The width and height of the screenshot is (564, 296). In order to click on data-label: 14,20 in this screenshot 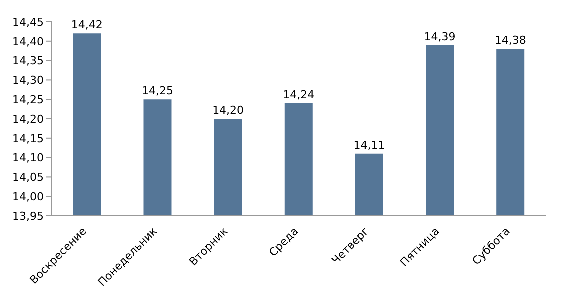, I will do `click(228, 110)`.